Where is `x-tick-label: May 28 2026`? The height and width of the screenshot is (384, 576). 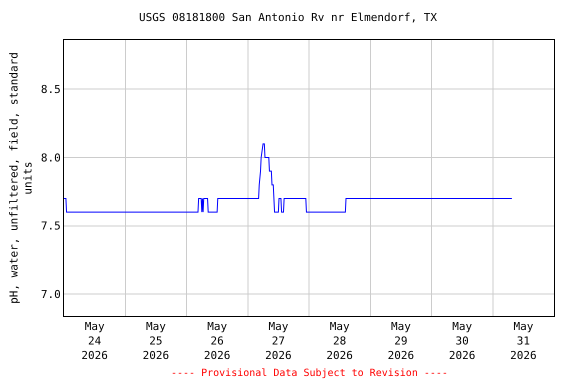 x-tick-label: May 28 2026 is located at coordinates (339, 341).